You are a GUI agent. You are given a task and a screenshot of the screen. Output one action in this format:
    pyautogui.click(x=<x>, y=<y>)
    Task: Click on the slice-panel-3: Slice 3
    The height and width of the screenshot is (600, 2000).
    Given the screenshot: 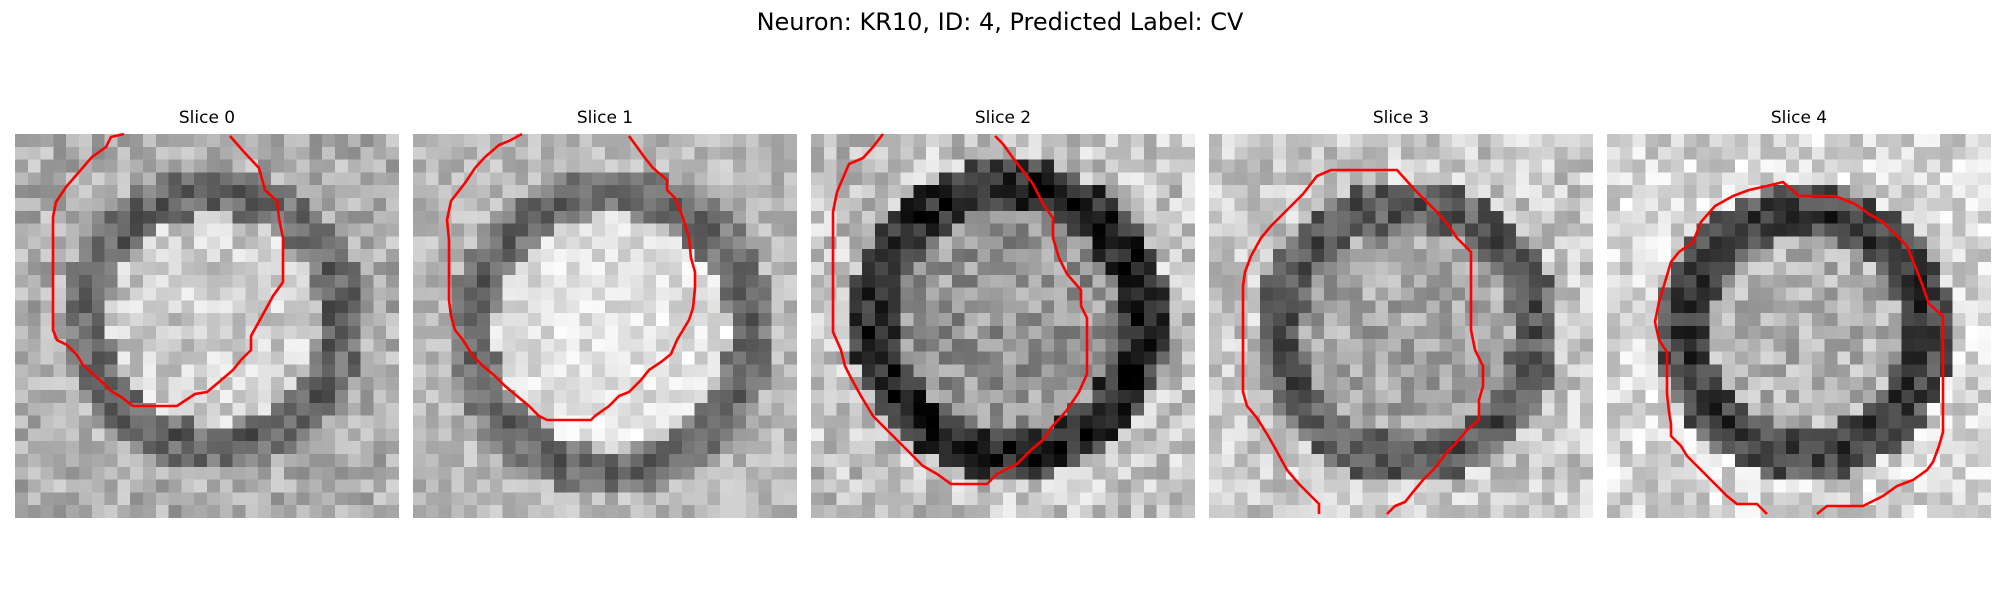 What is the action you would take?
    pyautogui.click(x=1401, y=312)
    